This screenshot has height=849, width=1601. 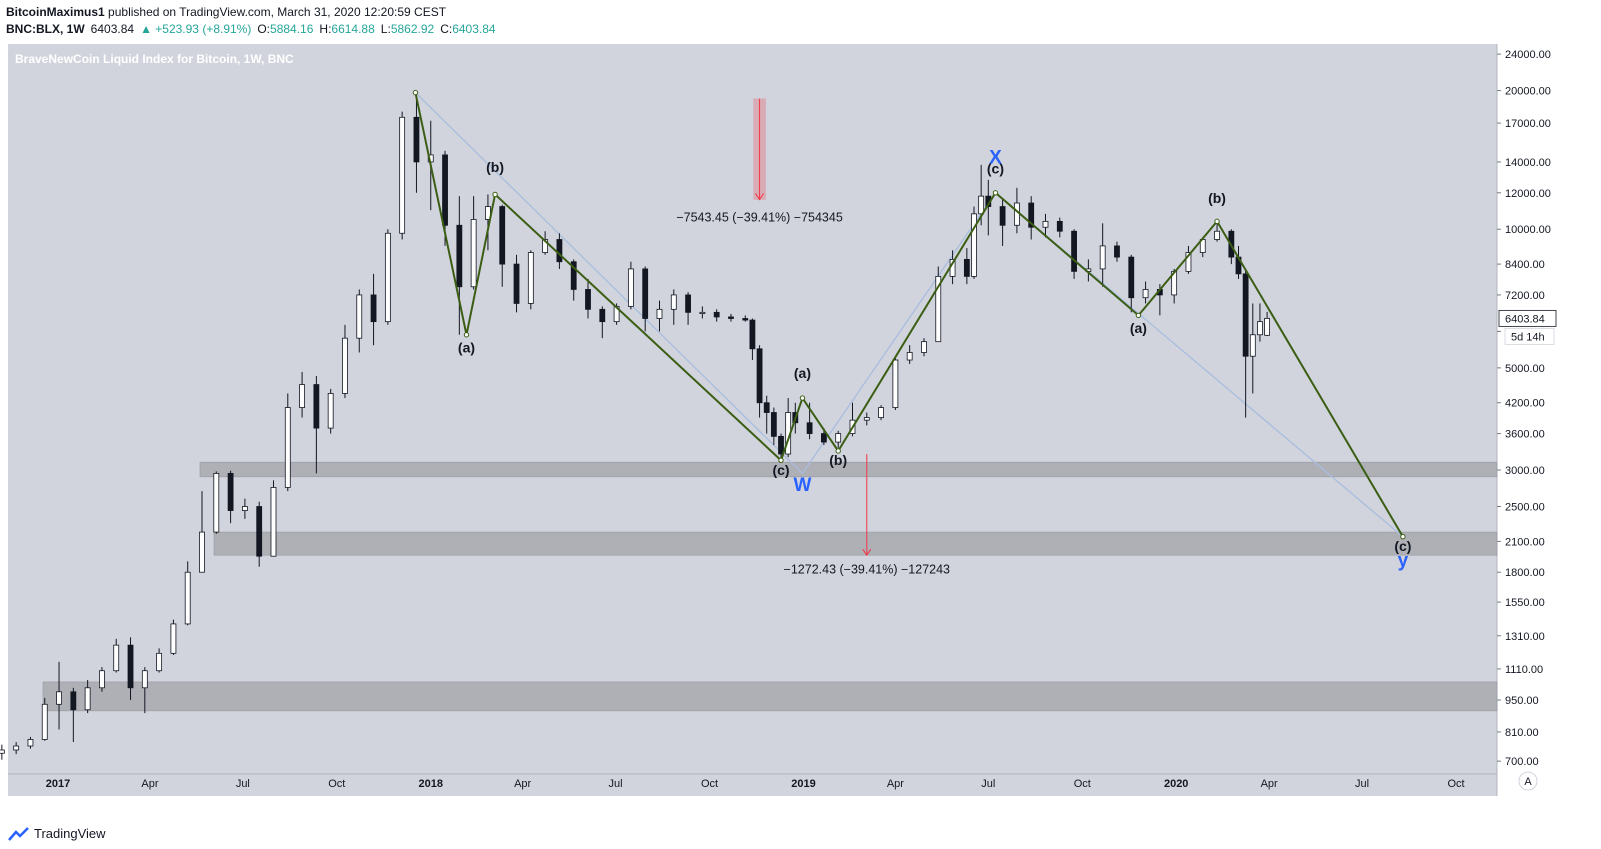 What do you see at coordinates (1525, 508) in the screenshot?
I see `y-tick-label: 2500.00` at bounding box center [1525, 508].